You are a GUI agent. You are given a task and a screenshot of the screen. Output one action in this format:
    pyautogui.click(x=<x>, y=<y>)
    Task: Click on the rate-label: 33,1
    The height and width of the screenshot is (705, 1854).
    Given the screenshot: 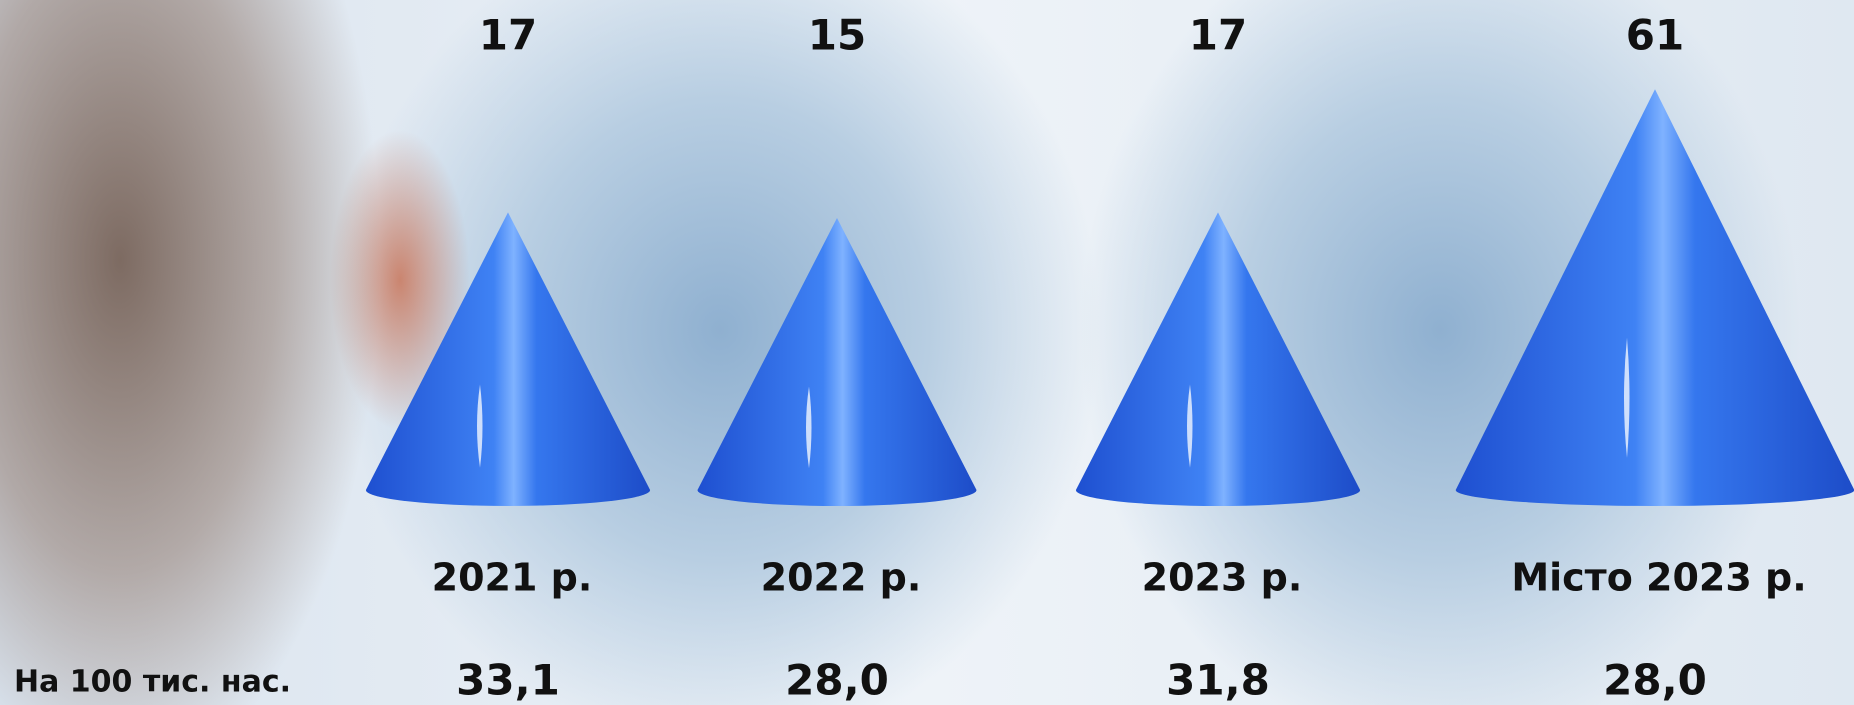 What is the action you would take?
    pyautogui.click(x=508, y=680)
    